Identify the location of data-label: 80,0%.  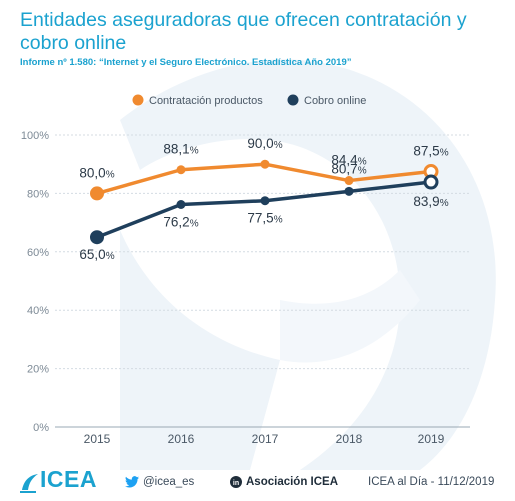
(96, 172).